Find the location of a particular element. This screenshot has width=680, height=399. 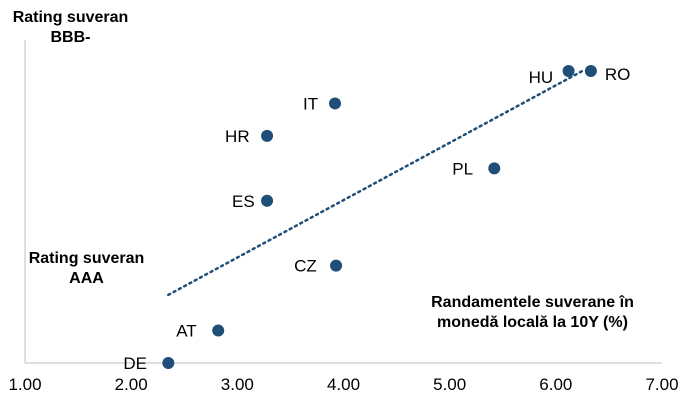

point-at is located at coordinates (218, 330).